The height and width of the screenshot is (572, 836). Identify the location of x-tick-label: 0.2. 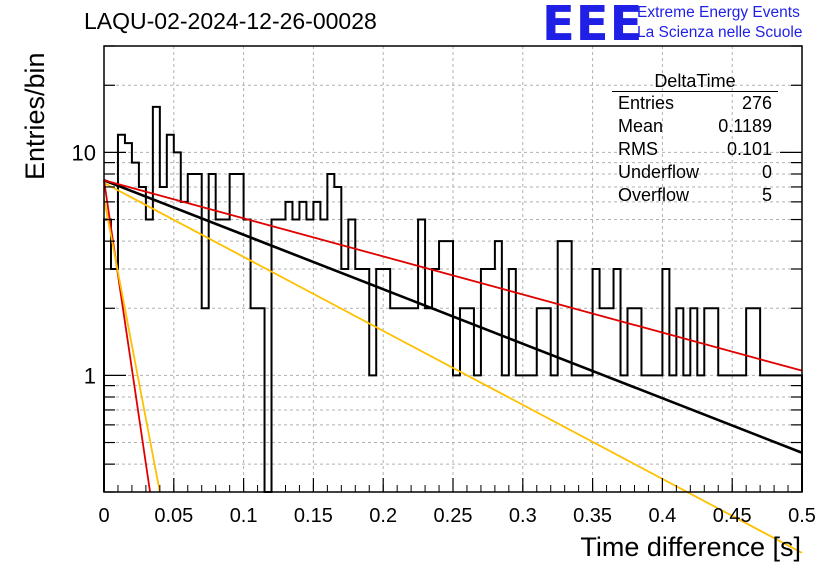
(383, 516).